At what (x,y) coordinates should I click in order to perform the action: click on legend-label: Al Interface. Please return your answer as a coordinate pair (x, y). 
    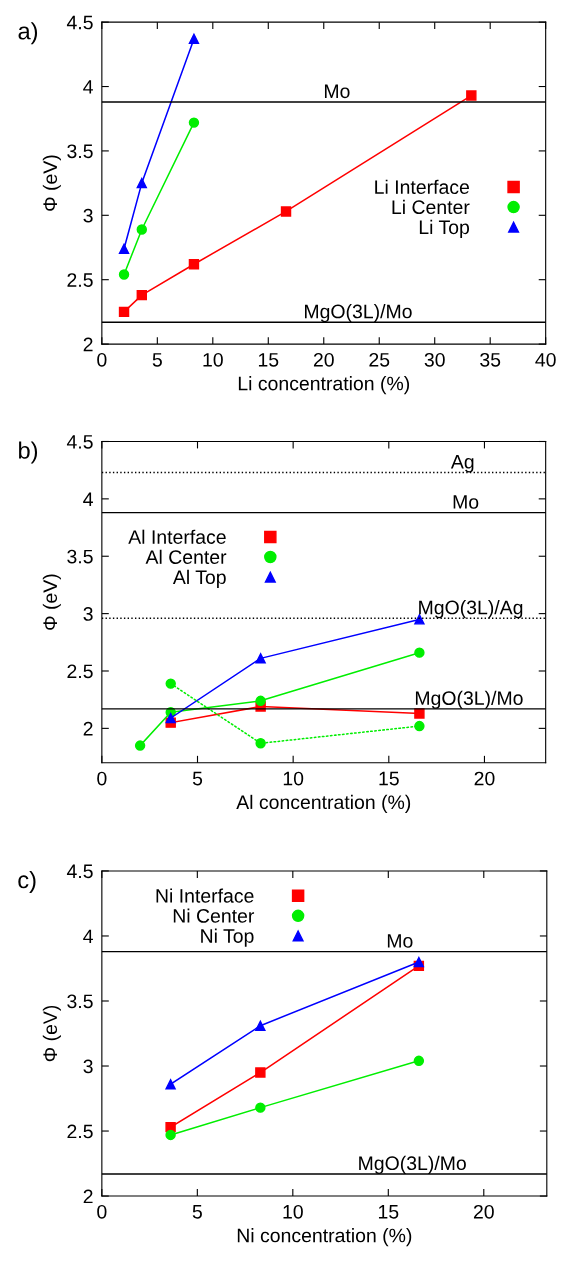
    Looking at the image, I should click on (177, 536).